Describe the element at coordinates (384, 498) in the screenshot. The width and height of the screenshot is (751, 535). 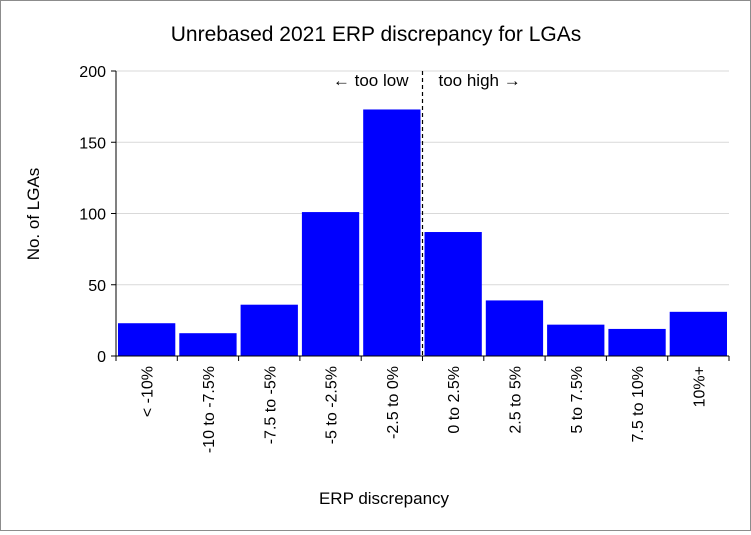
I see `x-axis-title: ERP discrepancy` at that location.